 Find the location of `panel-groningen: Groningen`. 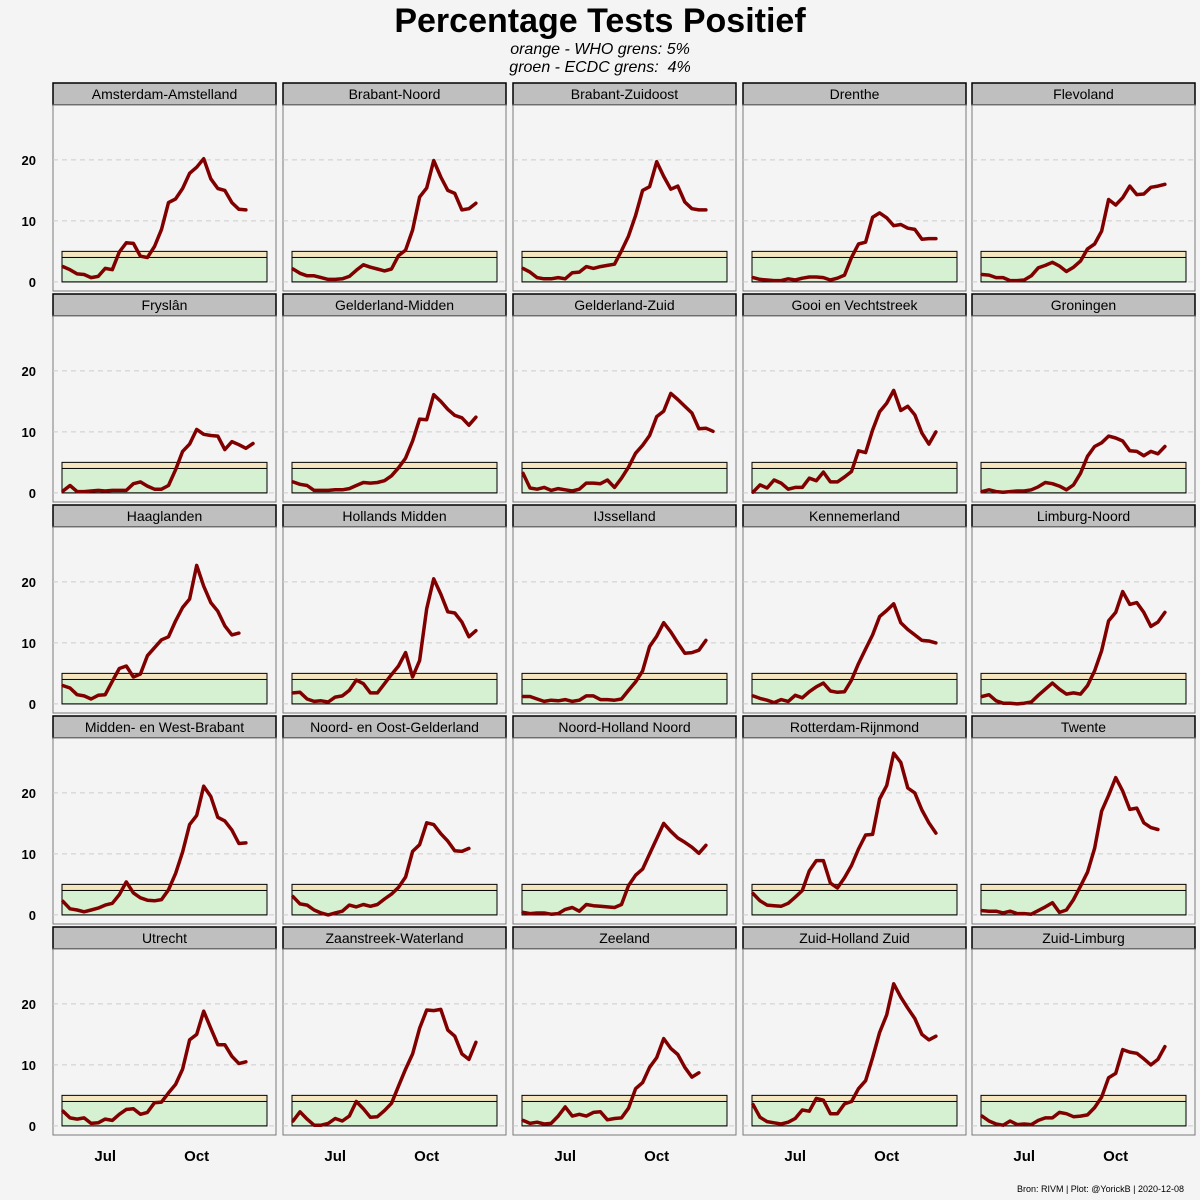

panel-groningen: Groningen is located at coordinates (1083, 398).